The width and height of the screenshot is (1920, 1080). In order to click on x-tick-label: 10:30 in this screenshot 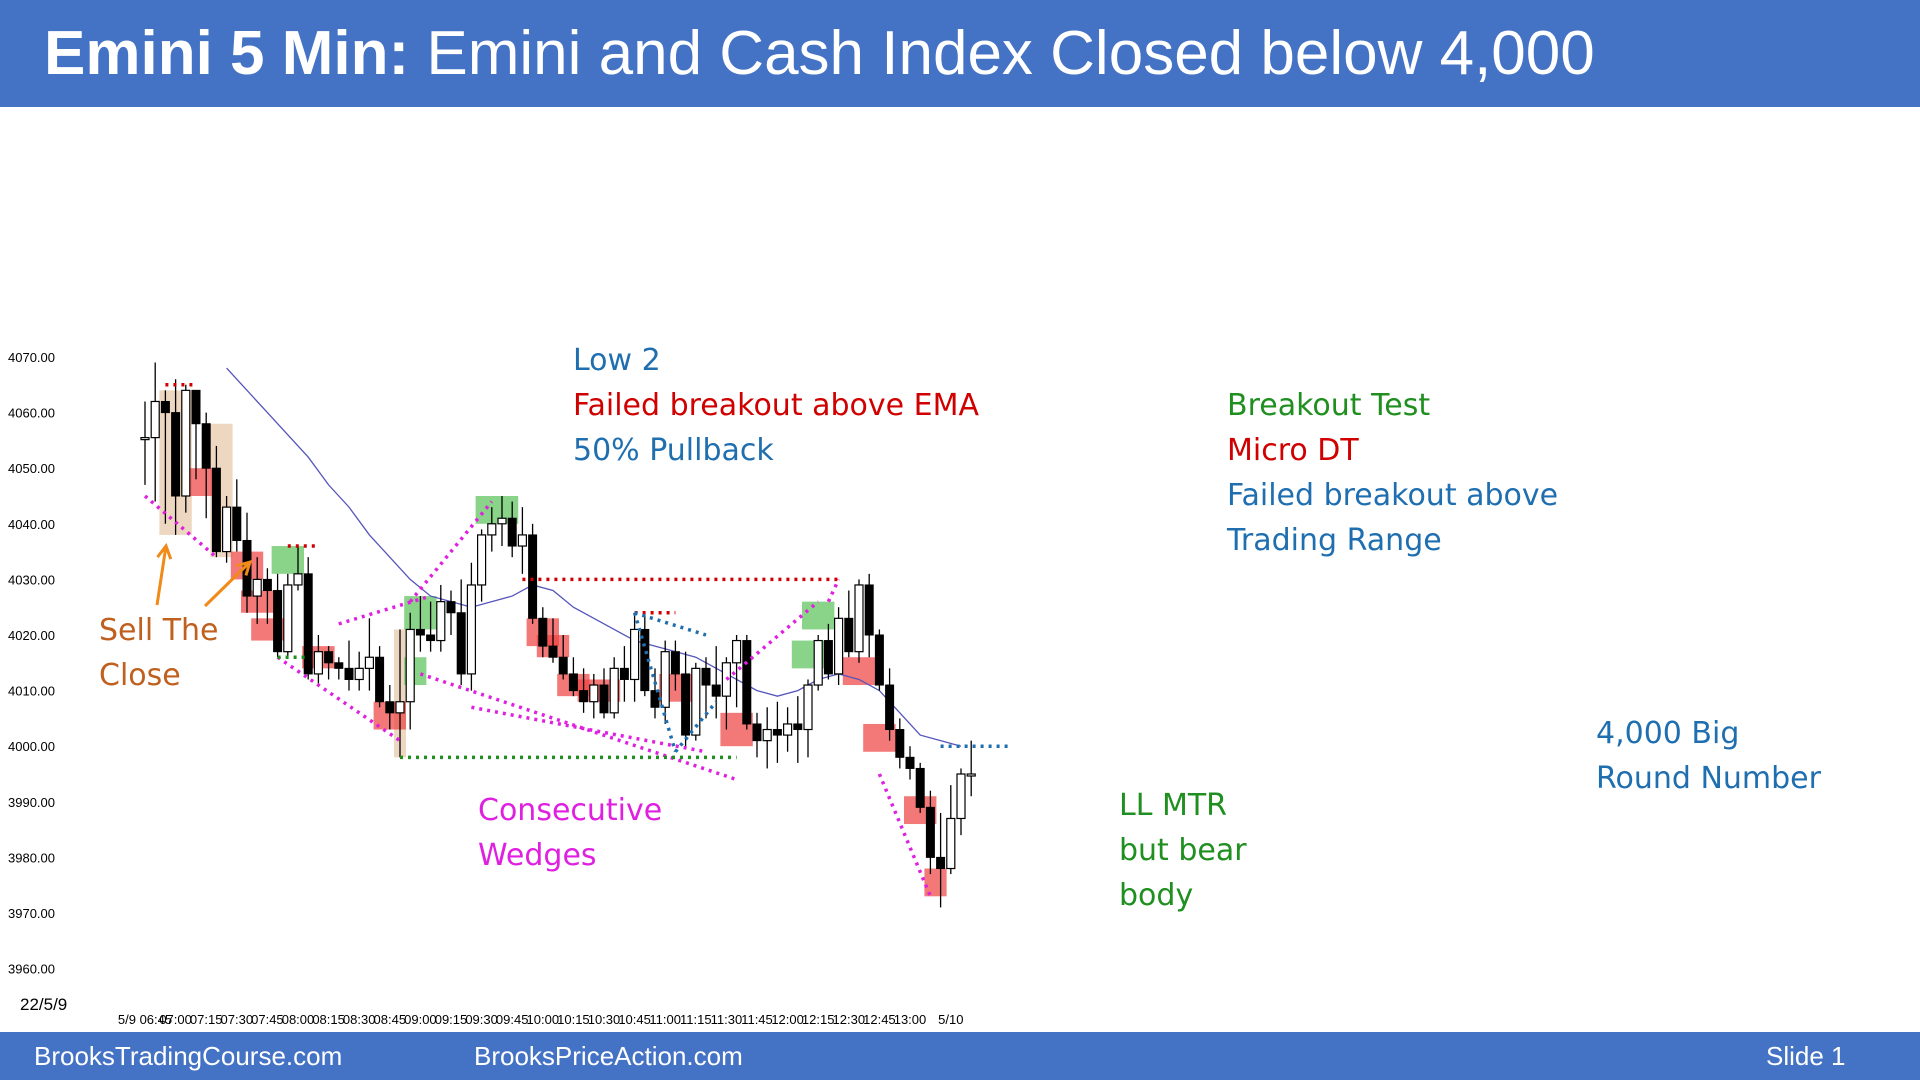, I will do `click(604, 1019)`.